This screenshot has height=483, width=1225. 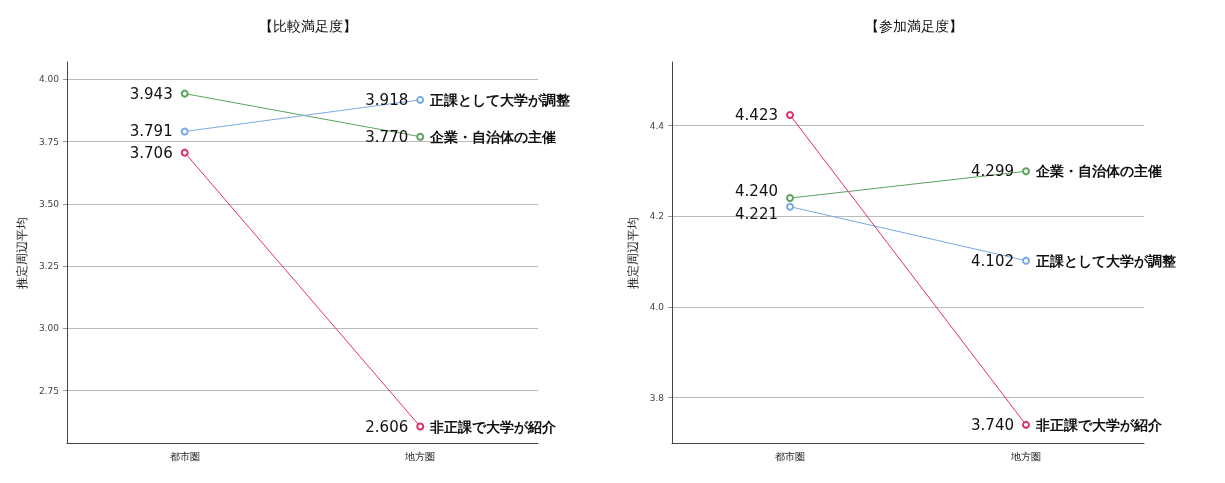 I want to click on y-tick-label: 2.75, so click(x=48, y=390).